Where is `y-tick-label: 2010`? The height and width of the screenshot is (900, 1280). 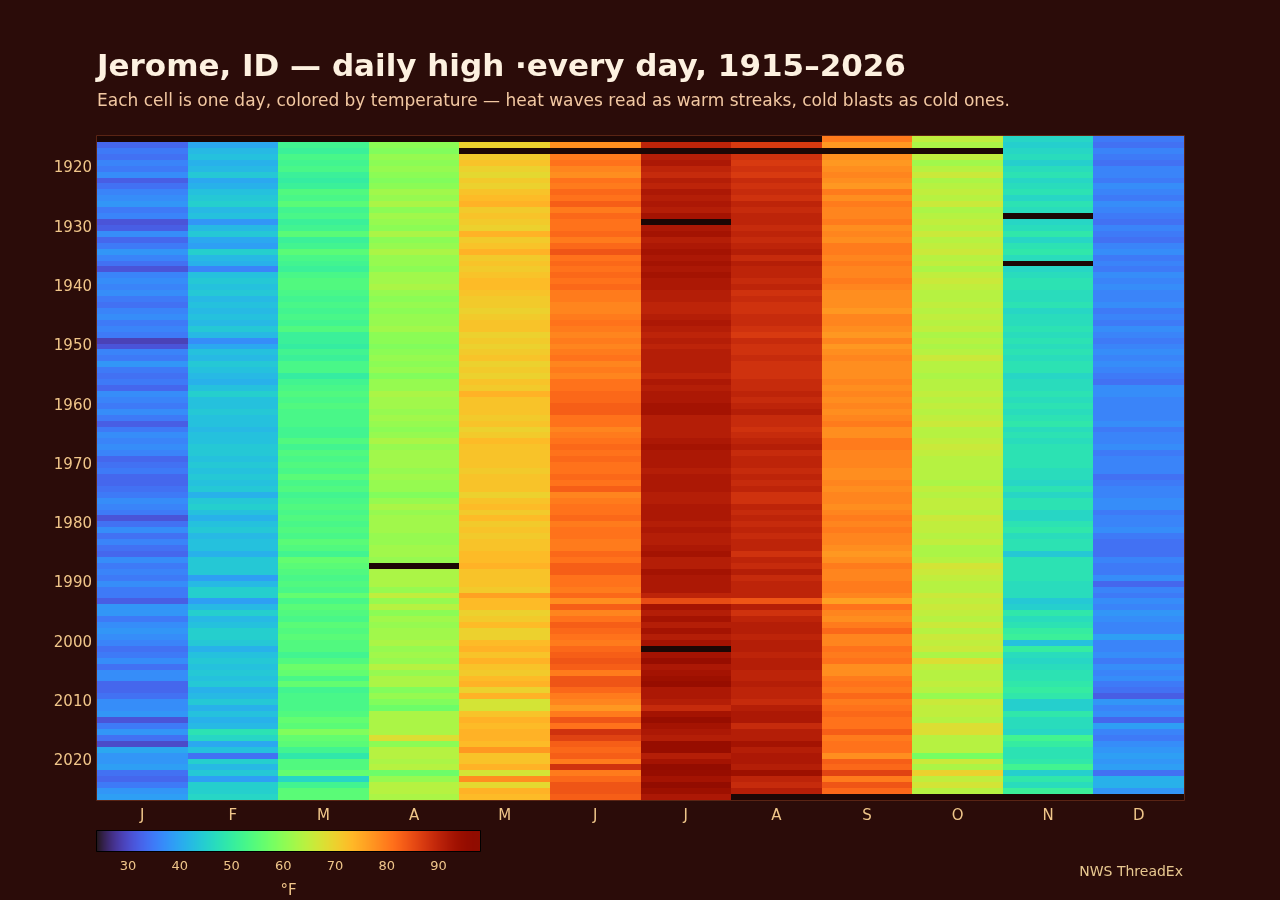 y-tick-label: 2010 is located at coordinates (72, 701).